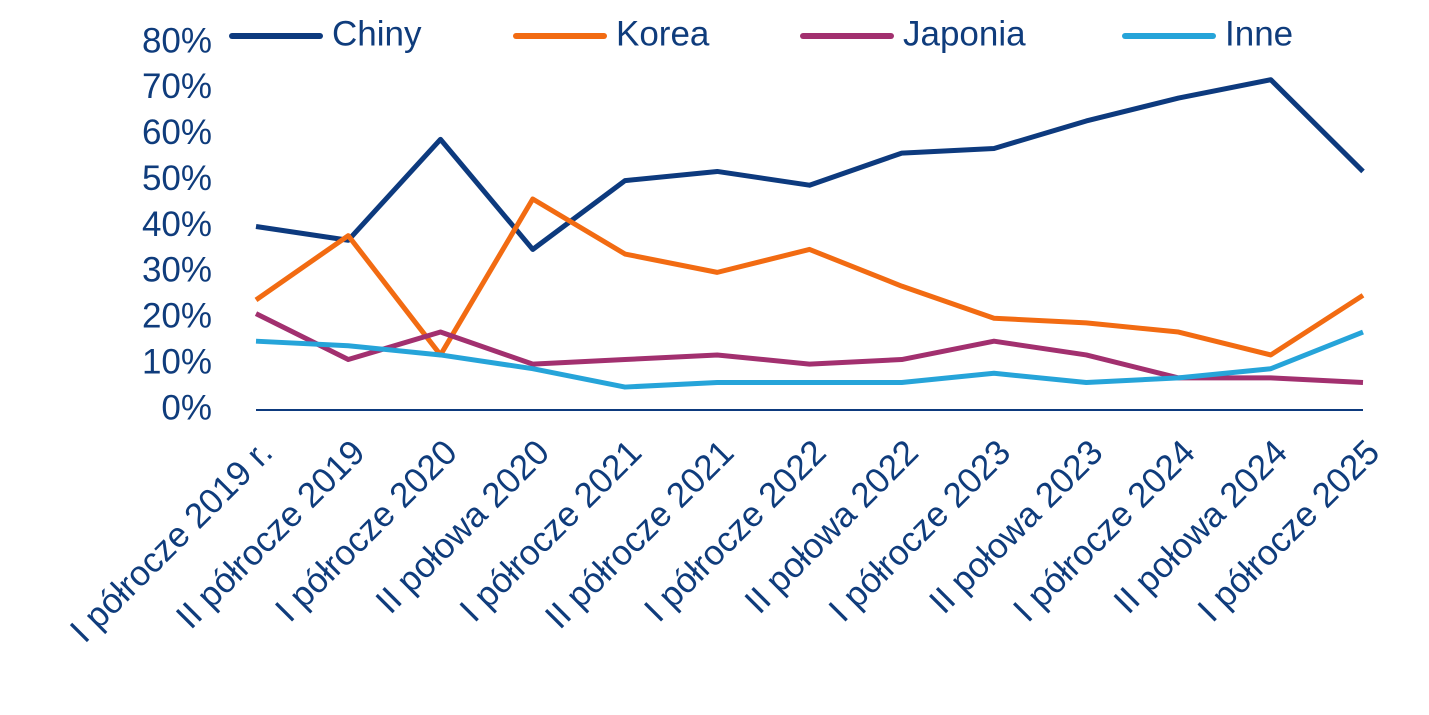 The height and width of the screenshot is (715, 1429). I want to click on y-tick-label: 0%, so click(186, 407).